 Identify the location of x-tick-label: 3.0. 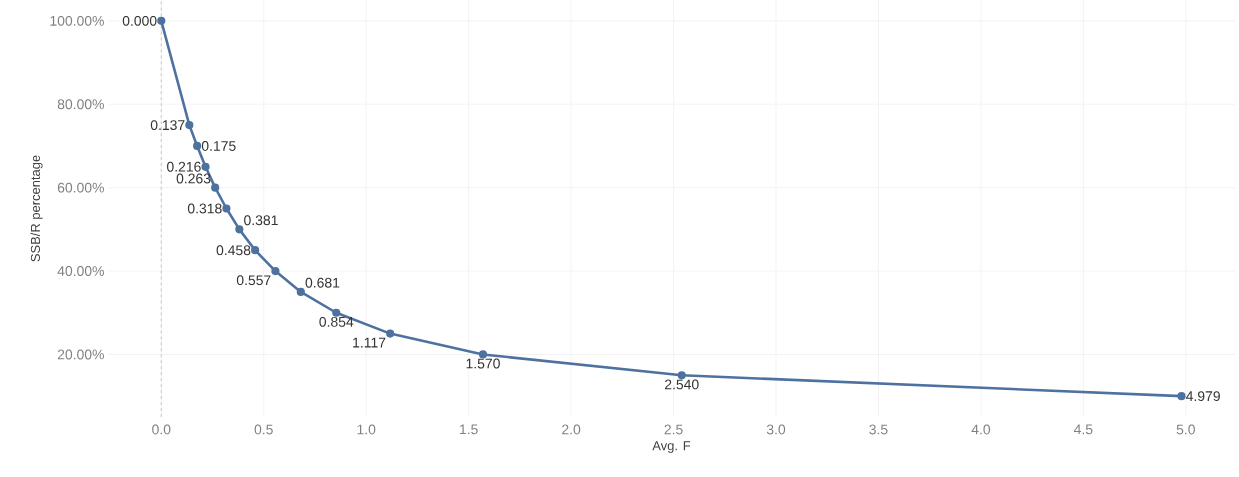
(776, 429).